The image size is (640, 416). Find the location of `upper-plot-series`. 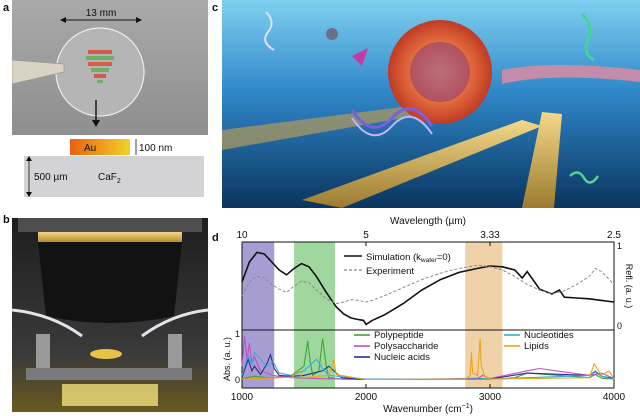

upper-plot-series is located at coordinates (428, 288).